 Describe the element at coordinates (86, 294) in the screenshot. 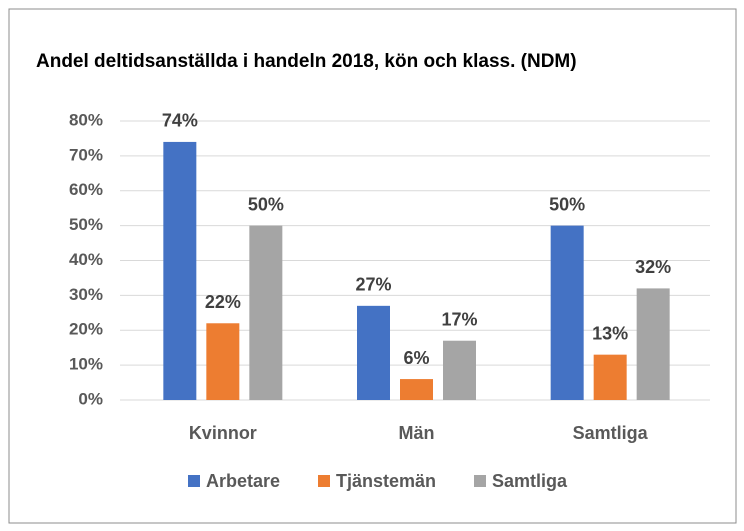

I see `y-tick-label: 30%` at that location.